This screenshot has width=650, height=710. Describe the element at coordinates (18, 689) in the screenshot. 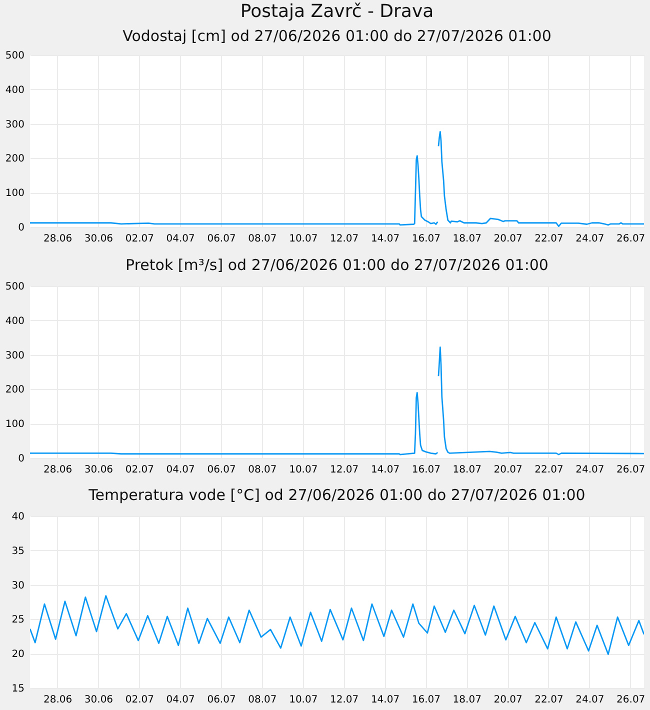

I see `y-tick-label: 15` at that location.